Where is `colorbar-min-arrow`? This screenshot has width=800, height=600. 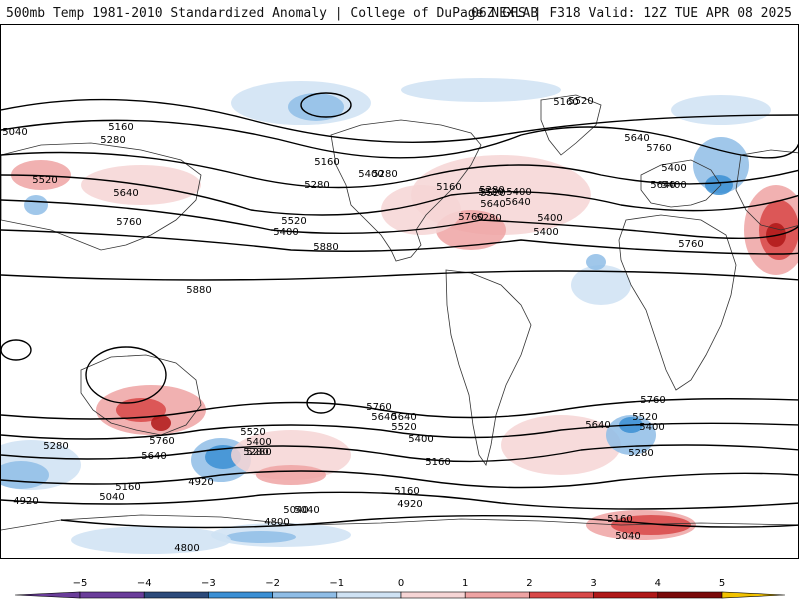
colorbar-min-arrow is located at coordinates (47, 595).